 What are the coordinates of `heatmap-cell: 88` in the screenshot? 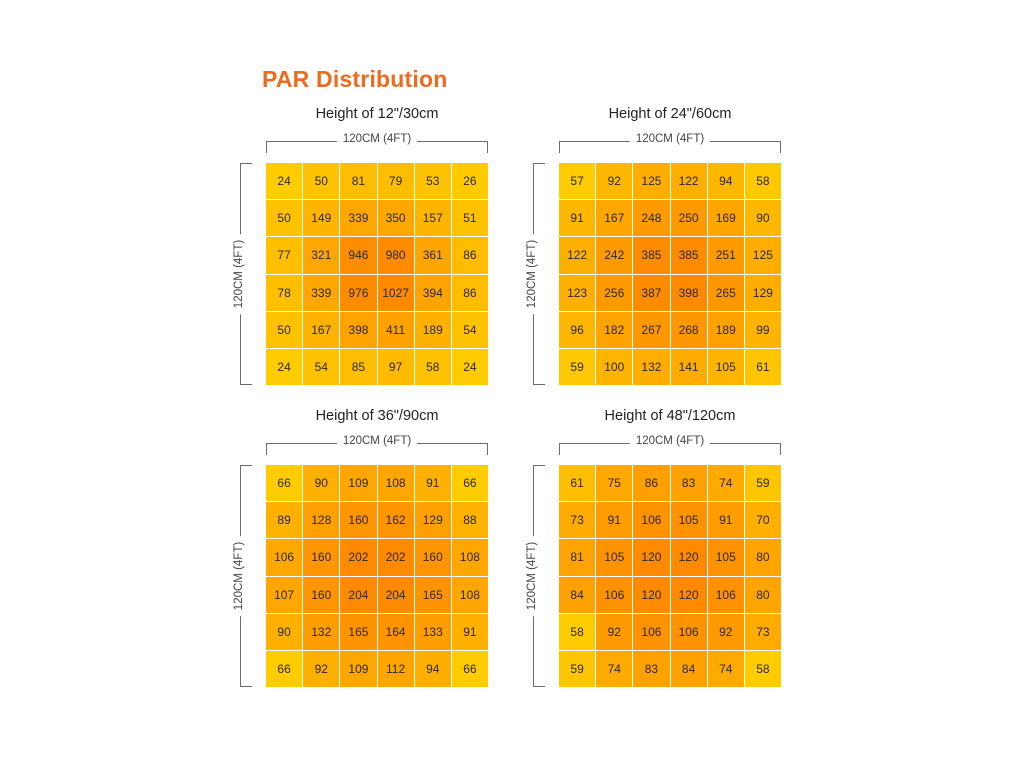 It's located at (469, 520).